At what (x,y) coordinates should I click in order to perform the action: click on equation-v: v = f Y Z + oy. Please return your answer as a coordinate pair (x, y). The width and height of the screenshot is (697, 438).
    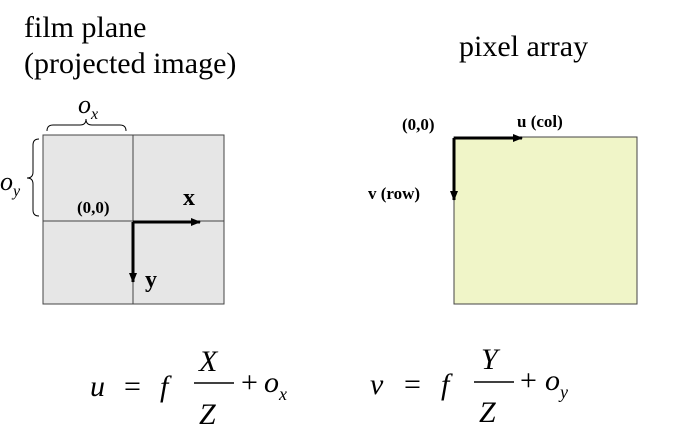
    Looking at the image, I should click on (469, 386).